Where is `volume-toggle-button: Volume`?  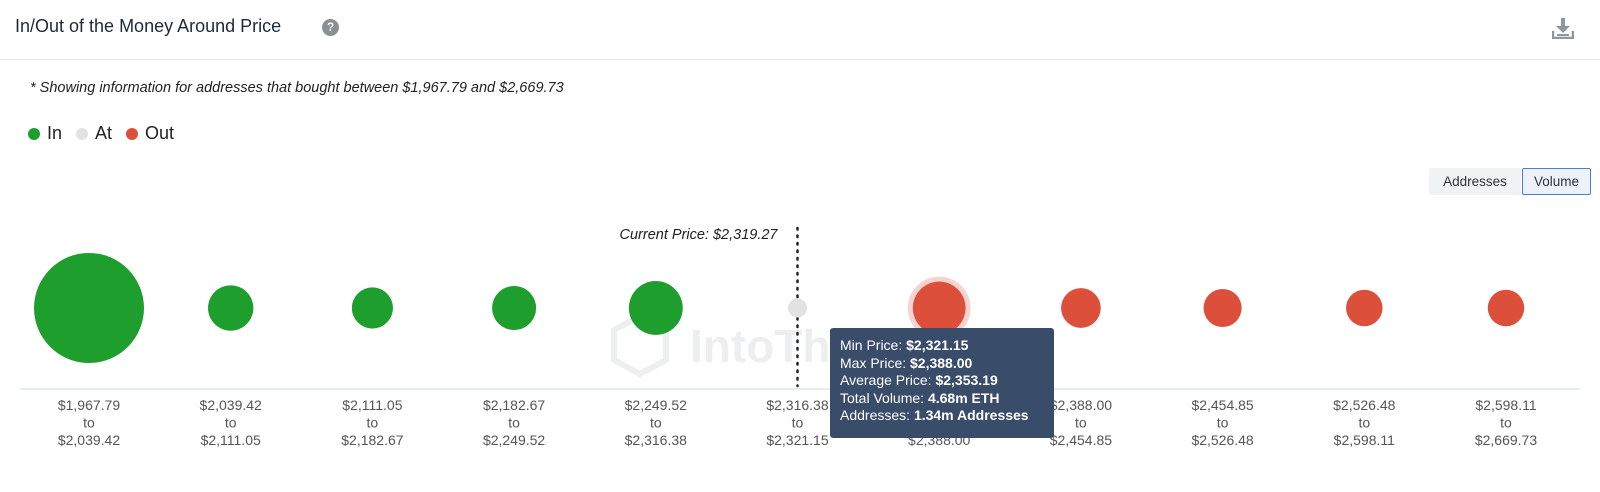
volume-toggle-button: Volume is located at coordinates (1556, 181).